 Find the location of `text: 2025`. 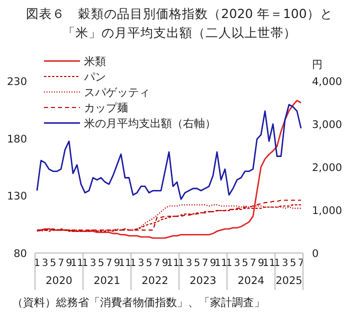

text: 2025 is located at coordinates (289, 281).